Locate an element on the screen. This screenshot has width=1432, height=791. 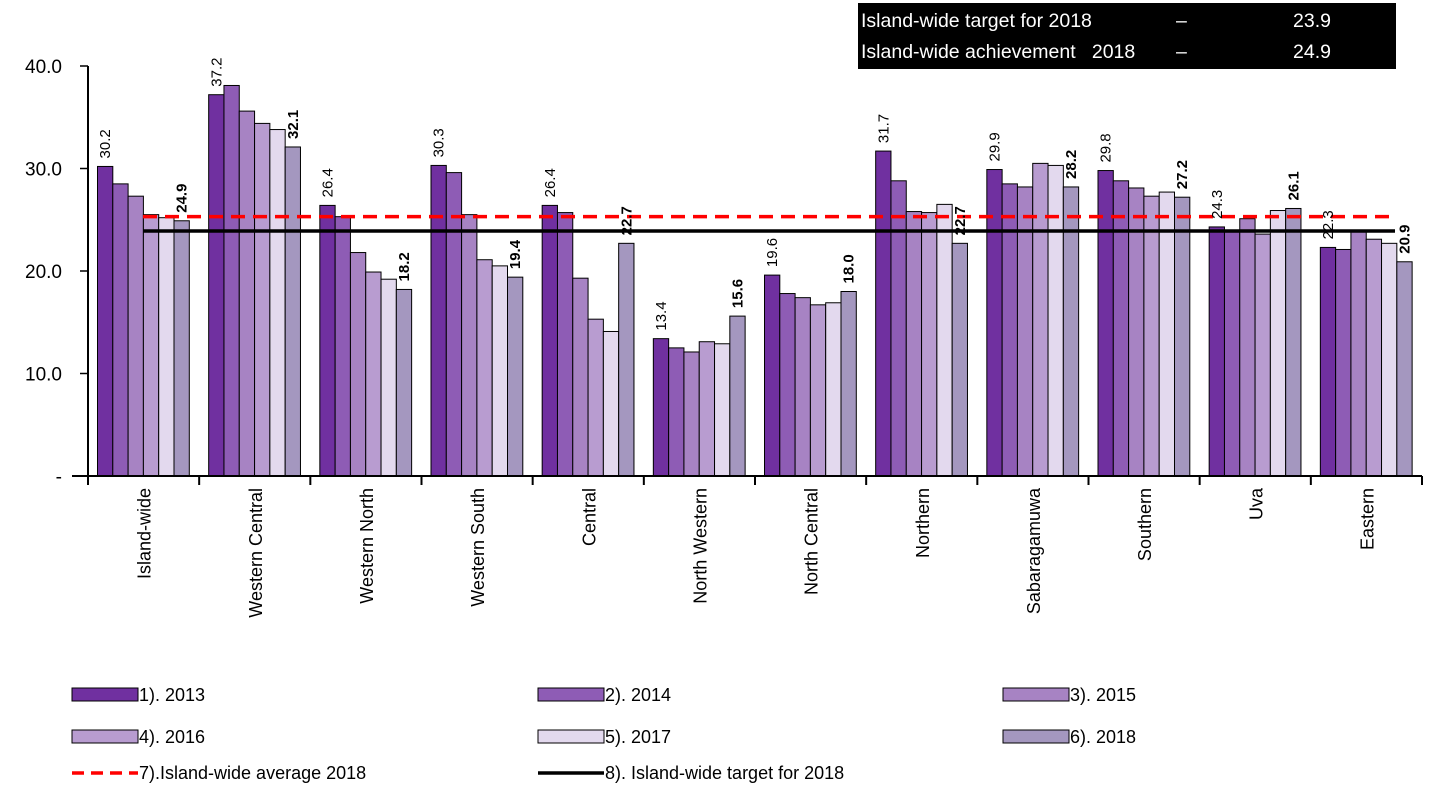
x-tick-label: Western North is located at coordinates (367, 546).